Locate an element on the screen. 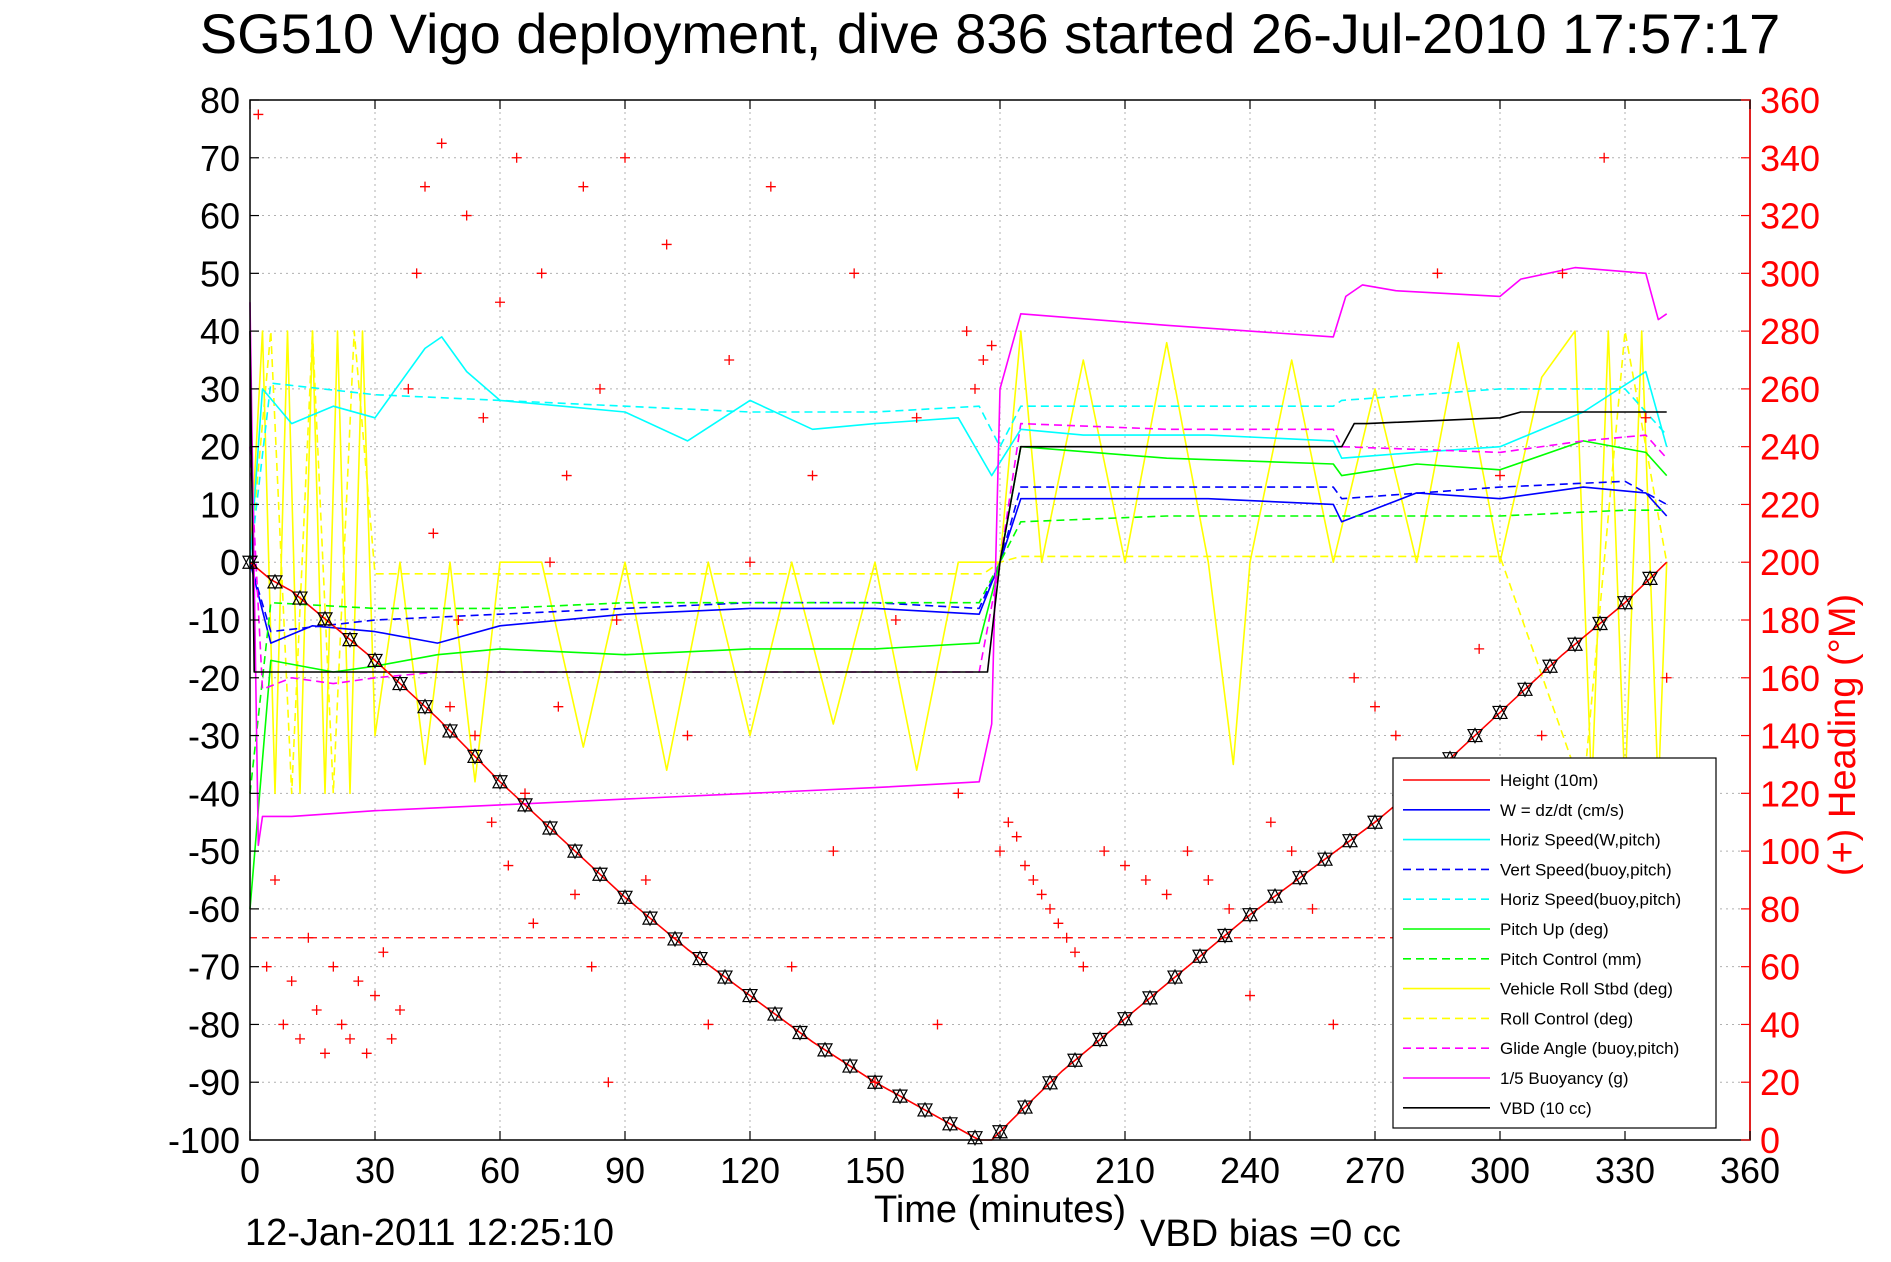 This screenshot has height=1262, width=1891. x-axis-label: Time (minutes) is located at coordinates (1000, 1210).